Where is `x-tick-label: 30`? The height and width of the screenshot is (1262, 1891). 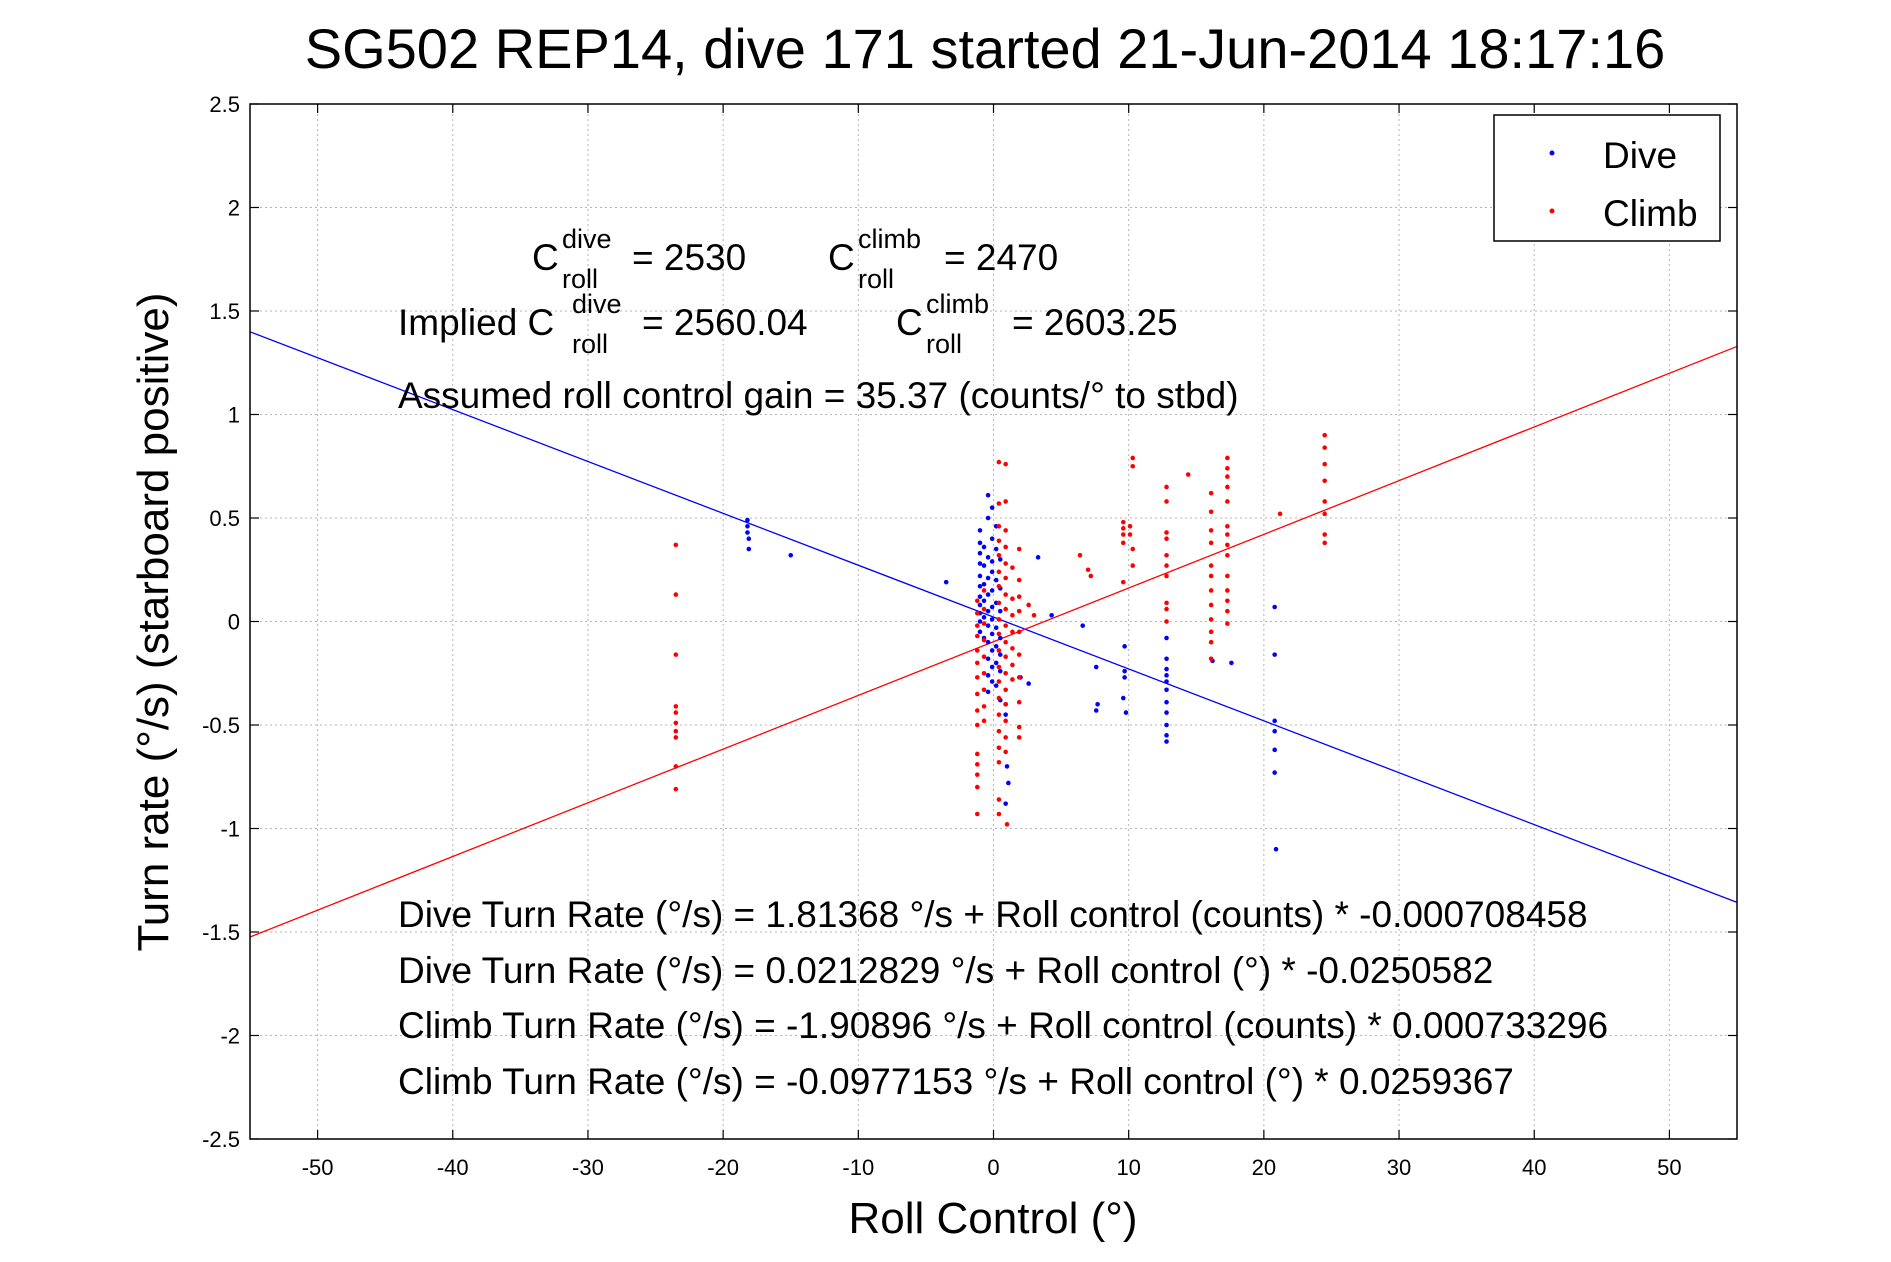
x-tick-label: 30 is located at coordinates (1399, 1167).